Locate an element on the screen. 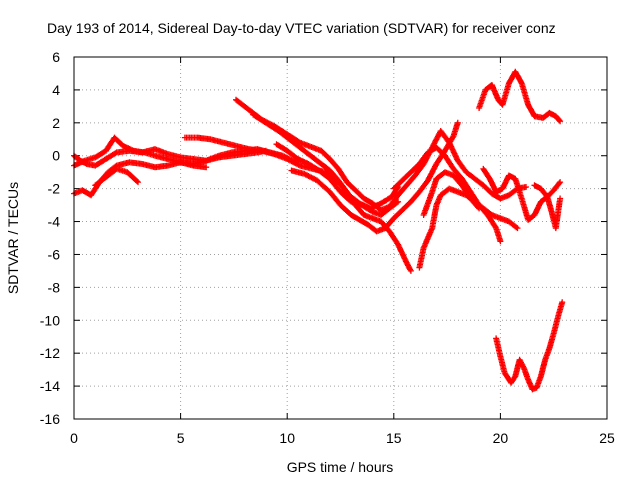  y-tick-labels: -16 -14 -12 -10 -8 -6 -4 -2 0 2 4 6 is located at coordinates (50, 238).